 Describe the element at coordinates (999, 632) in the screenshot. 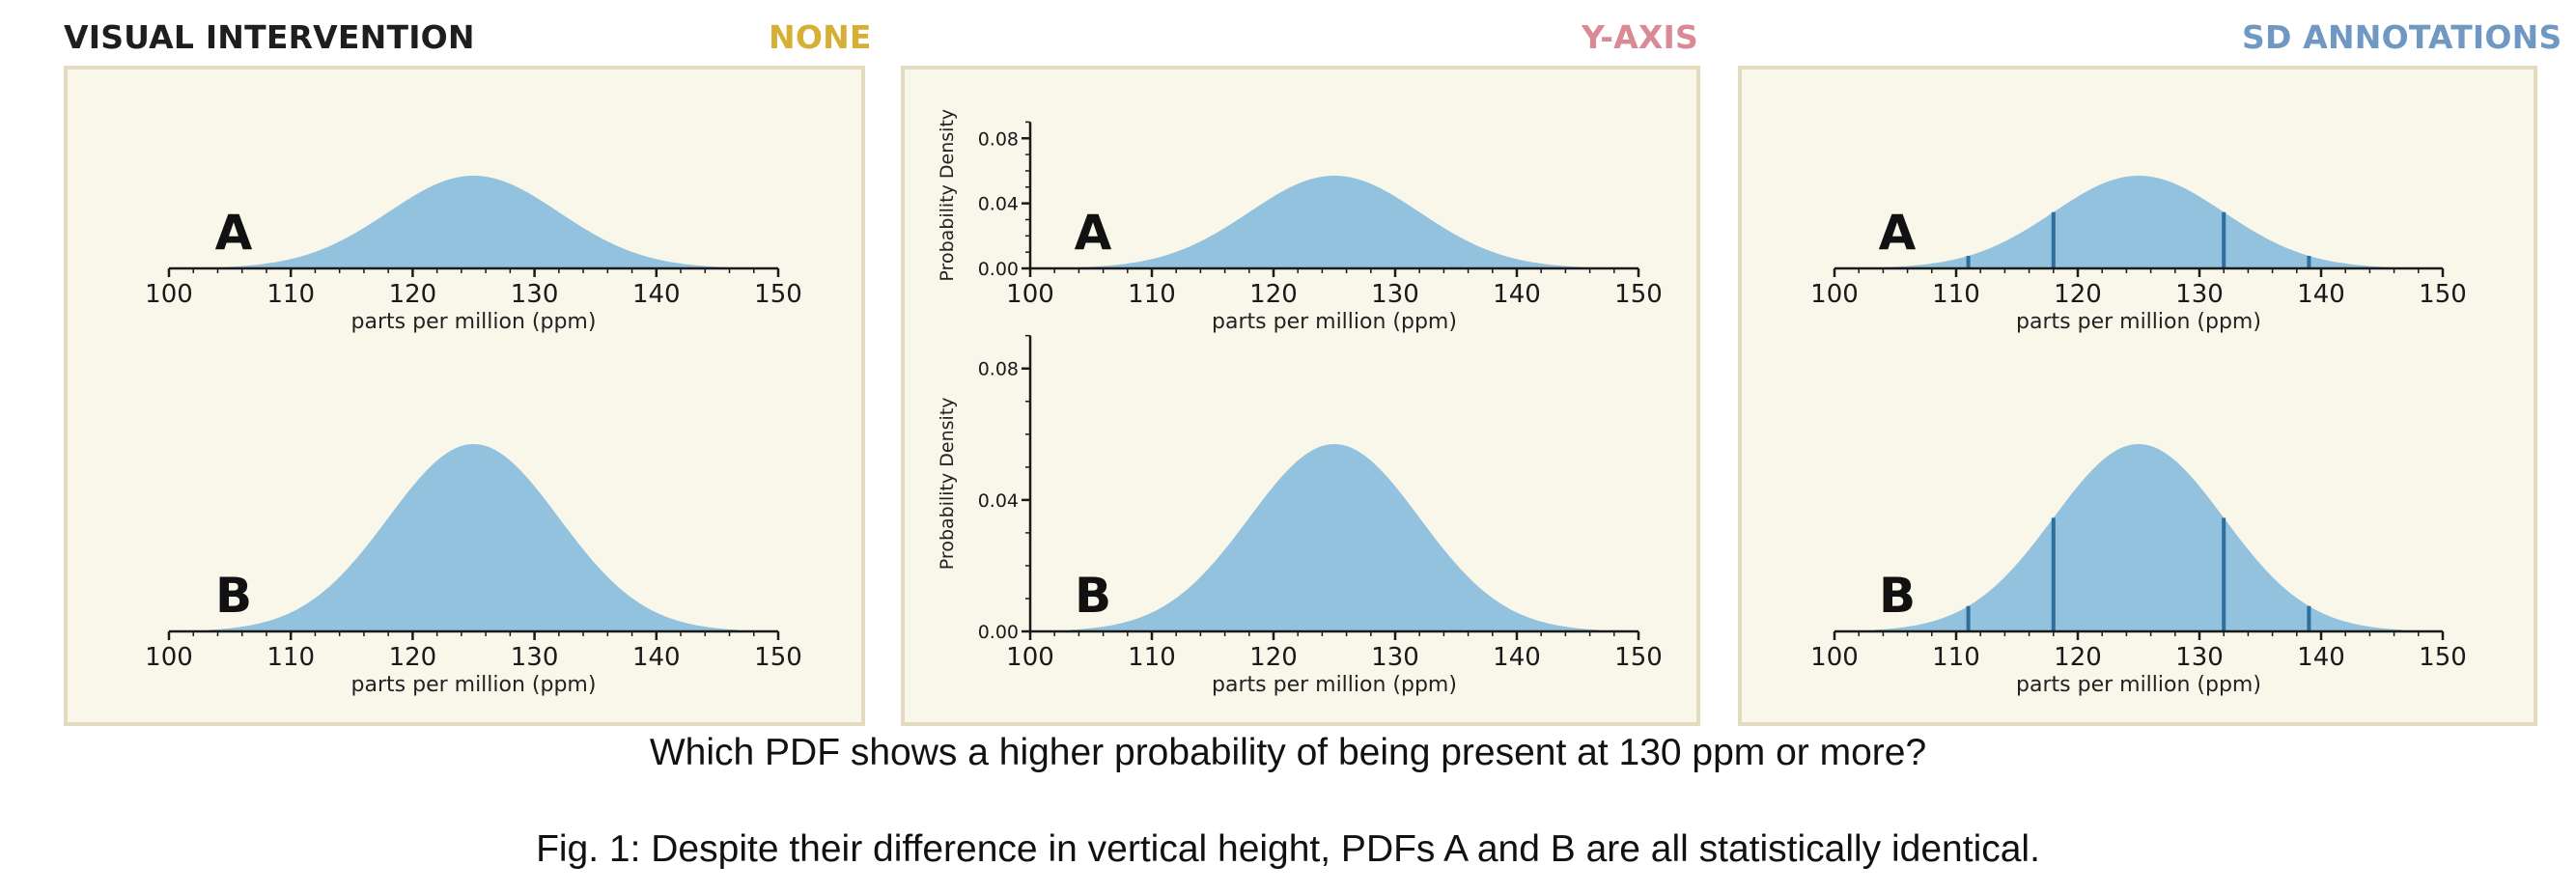

I see `y-tick-label-y-axis-b-0.00: 0.00` at that location.